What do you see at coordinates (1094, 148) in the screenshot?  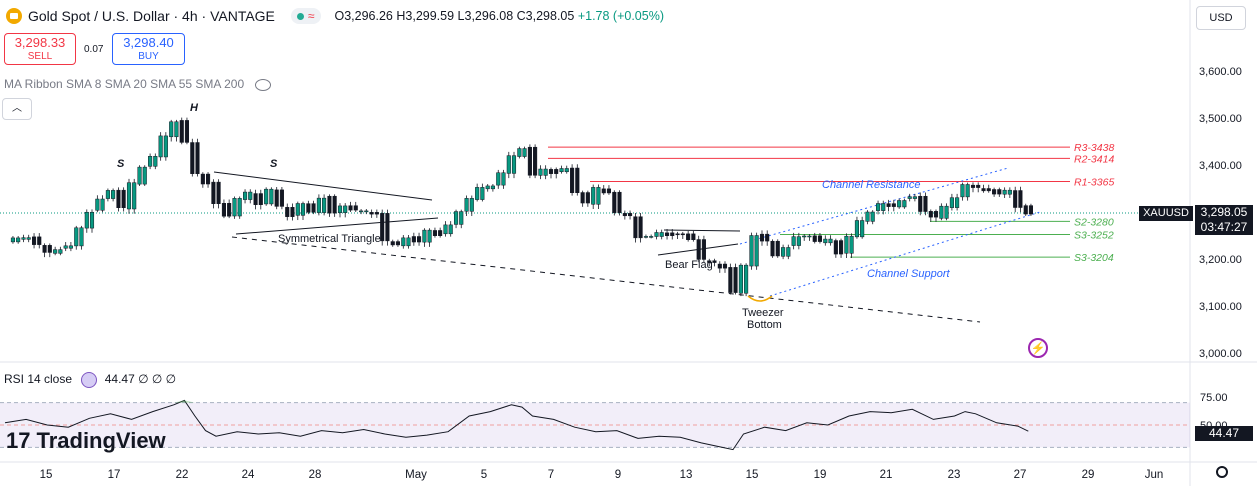 I see `resistance-label: R3-3438` at bounding box center [1094, 148].